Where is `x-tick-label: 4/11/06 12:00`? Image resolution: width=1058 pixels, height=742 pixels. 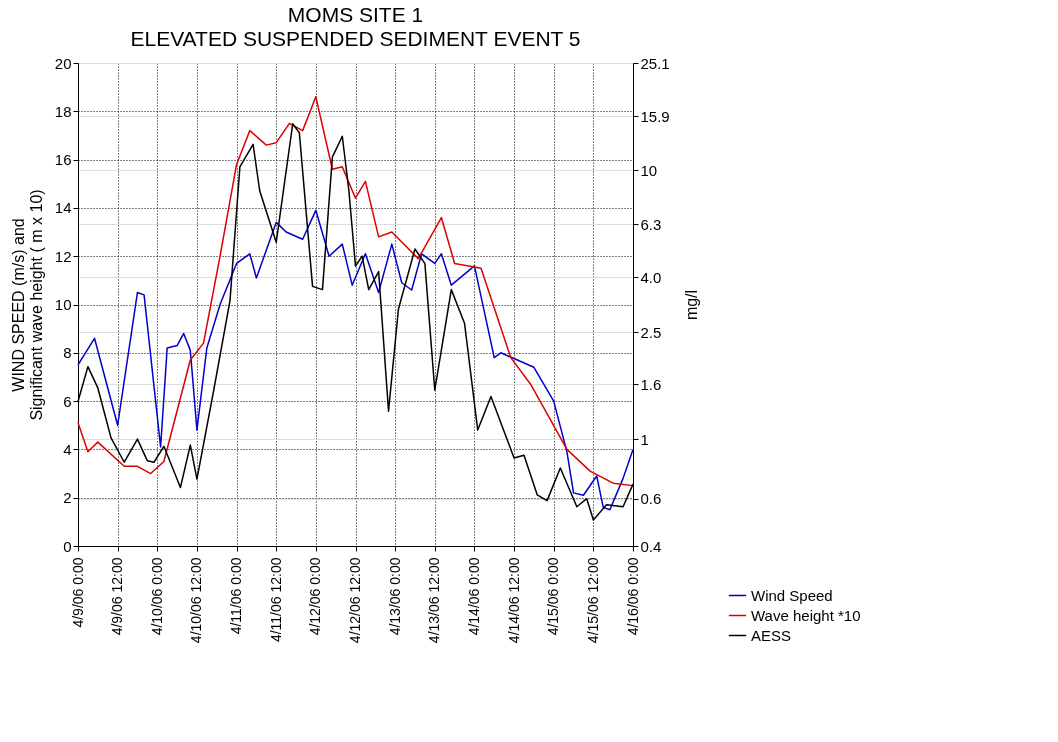
x-tick-label: 4/11/06 12:00 is located at coordinates (275, 600).